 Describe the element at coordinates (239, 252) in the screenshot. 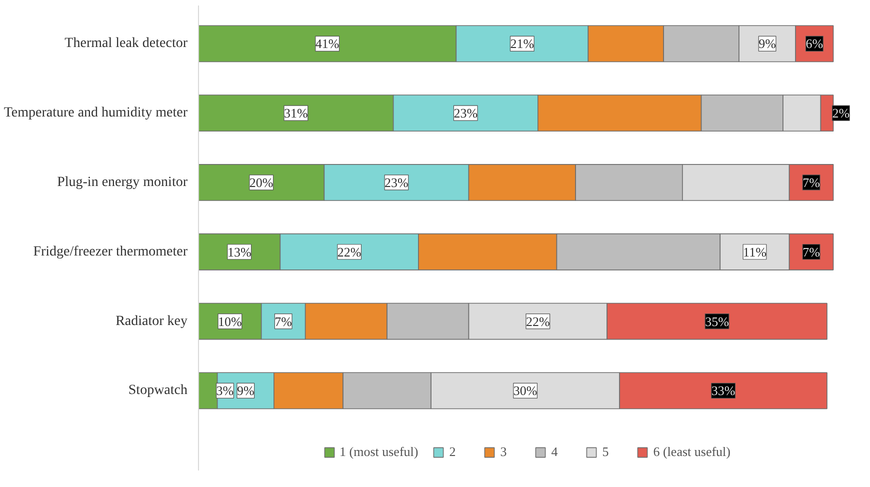

I see `data-label: 13%` at that location.